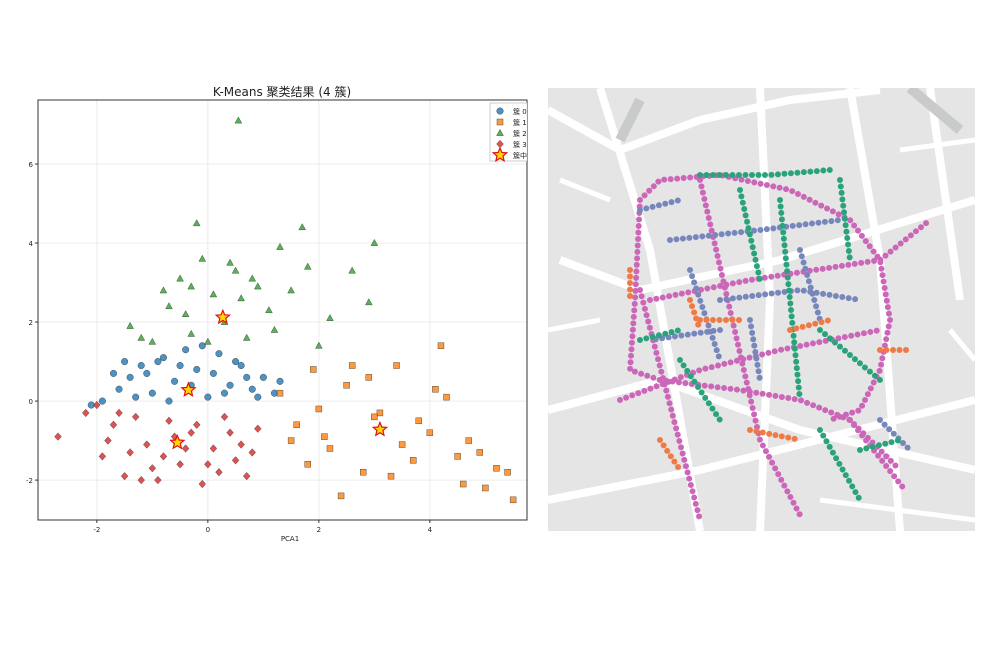 The image size is (1004, 650). What do you see at coordinates (31, 165) in the screenshot?
I see `y-tick-label: 6` at bounding box center [31, 165].